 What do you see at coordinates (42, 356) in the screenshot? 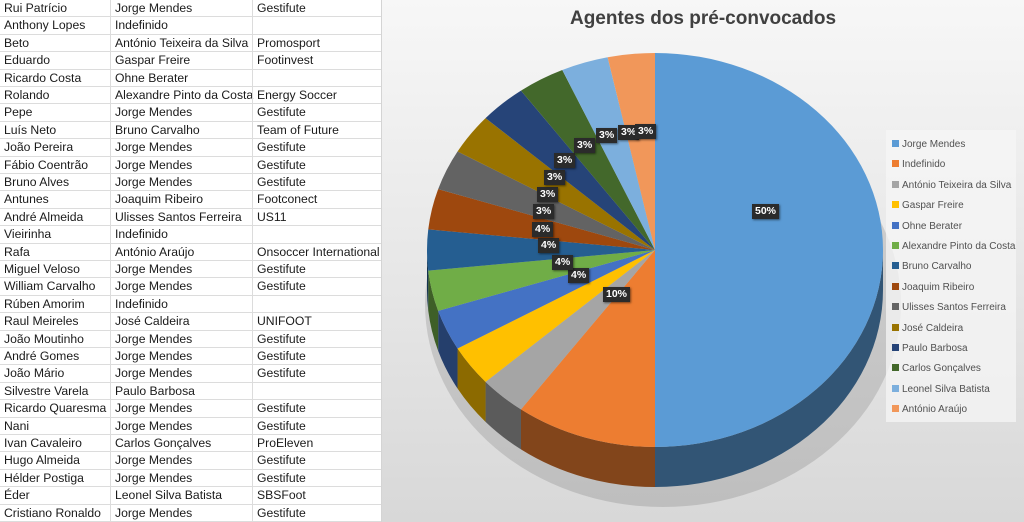
I see `player-cell: André Gomes` at bounding box center [42, 356].